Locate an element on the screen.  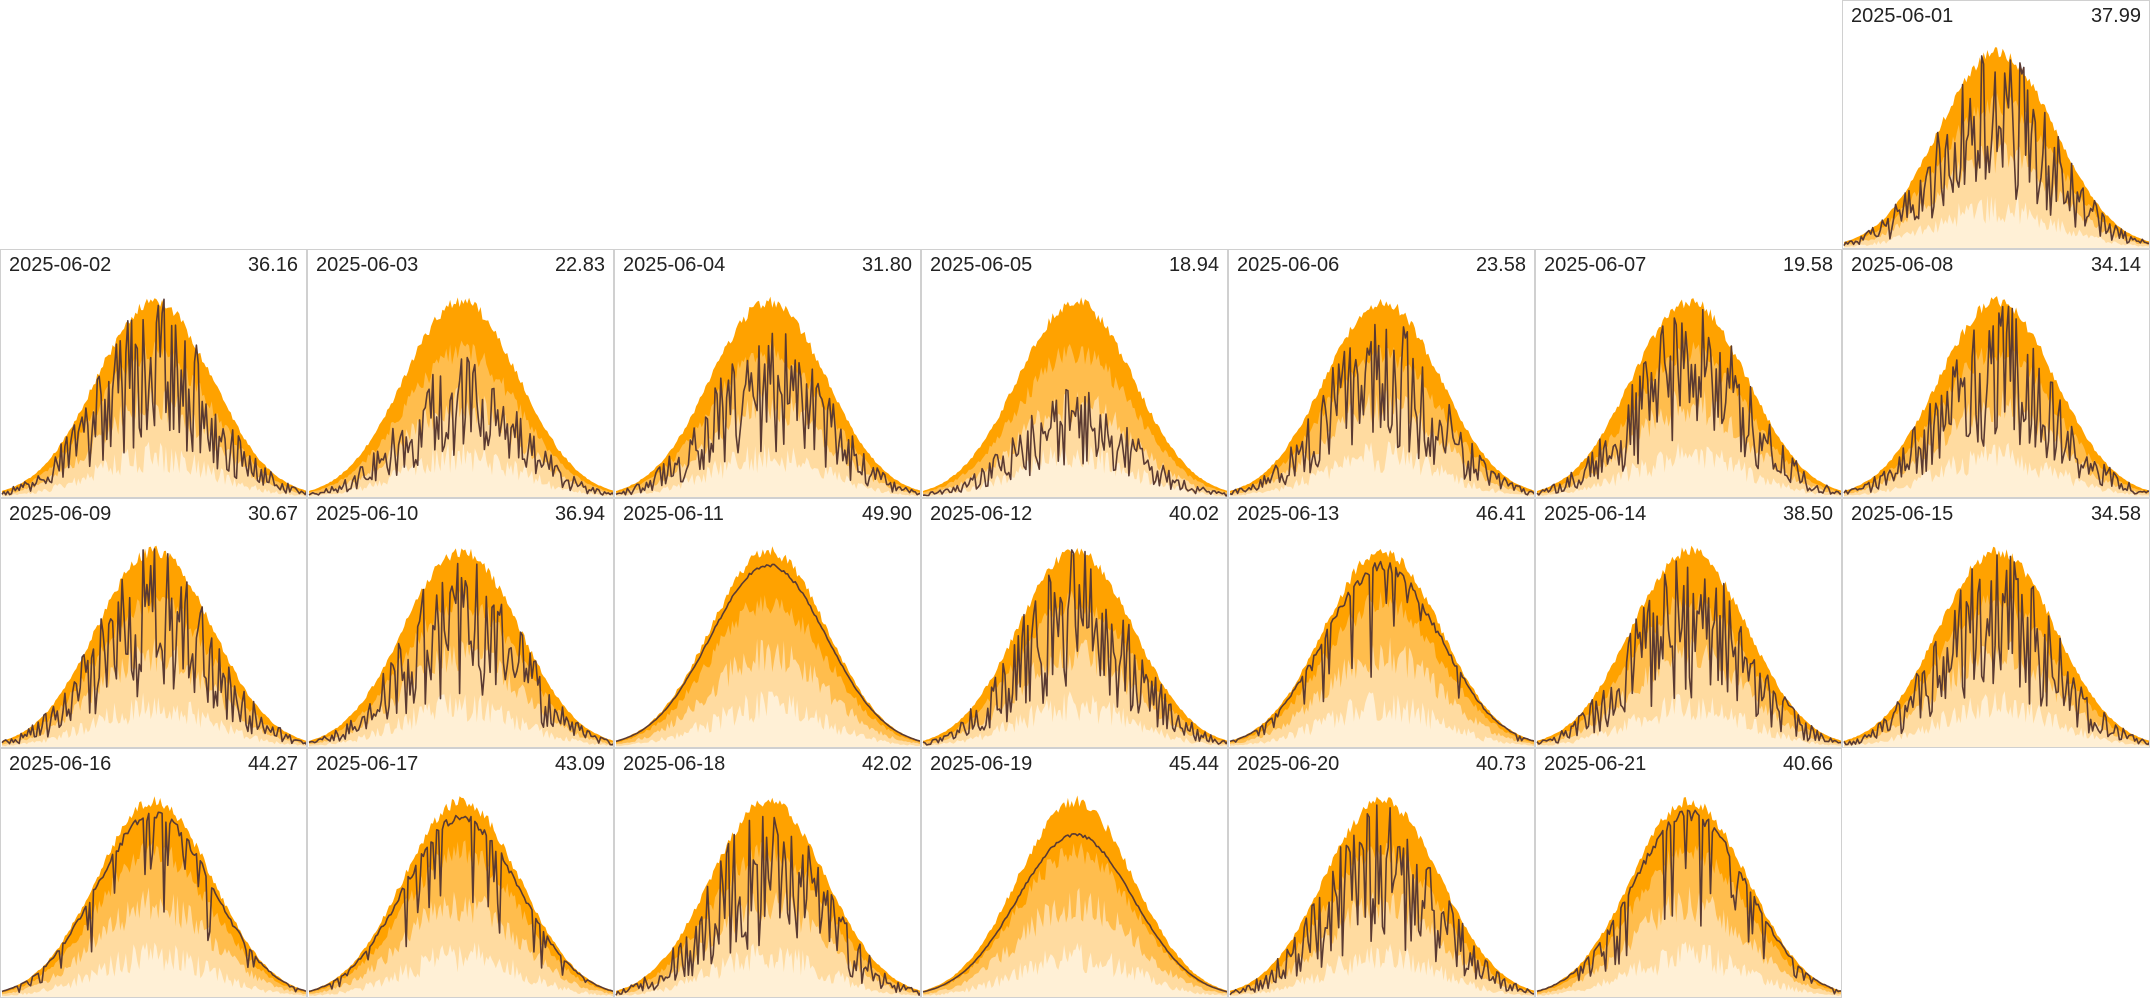
day-date-label: 2025-06-06 is located at coordinates (1288, 265).